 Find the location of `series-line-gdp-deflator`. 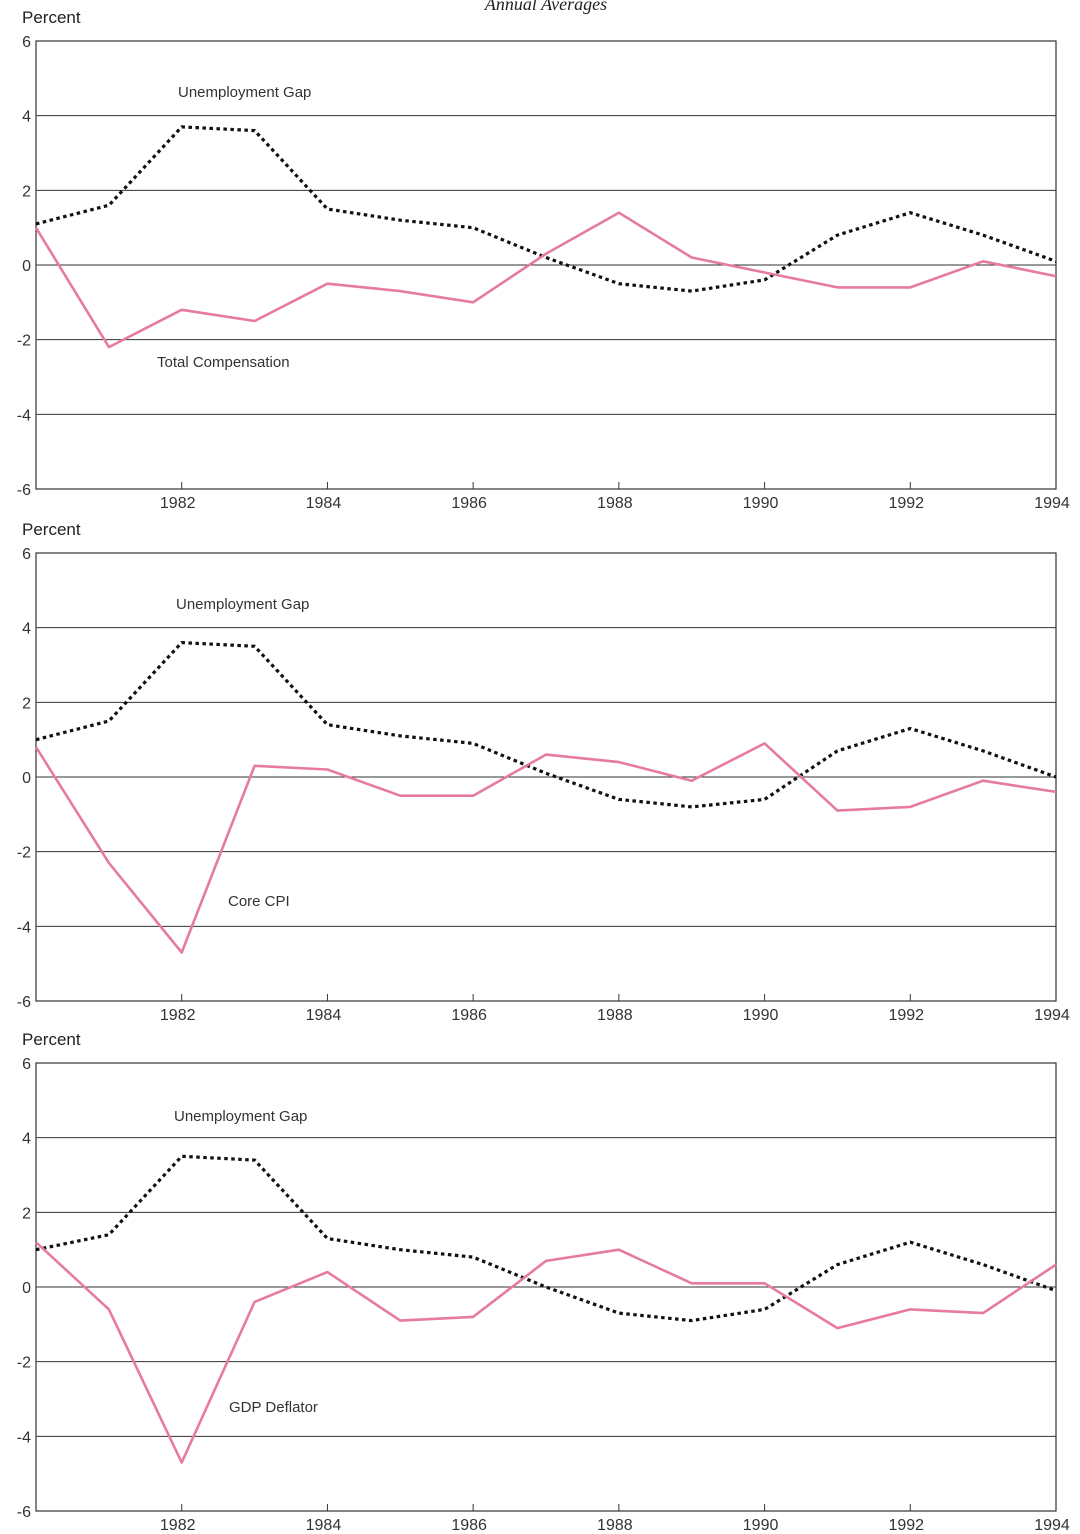

series-line-gdp-deflator is located at coordinates (546, 1352).